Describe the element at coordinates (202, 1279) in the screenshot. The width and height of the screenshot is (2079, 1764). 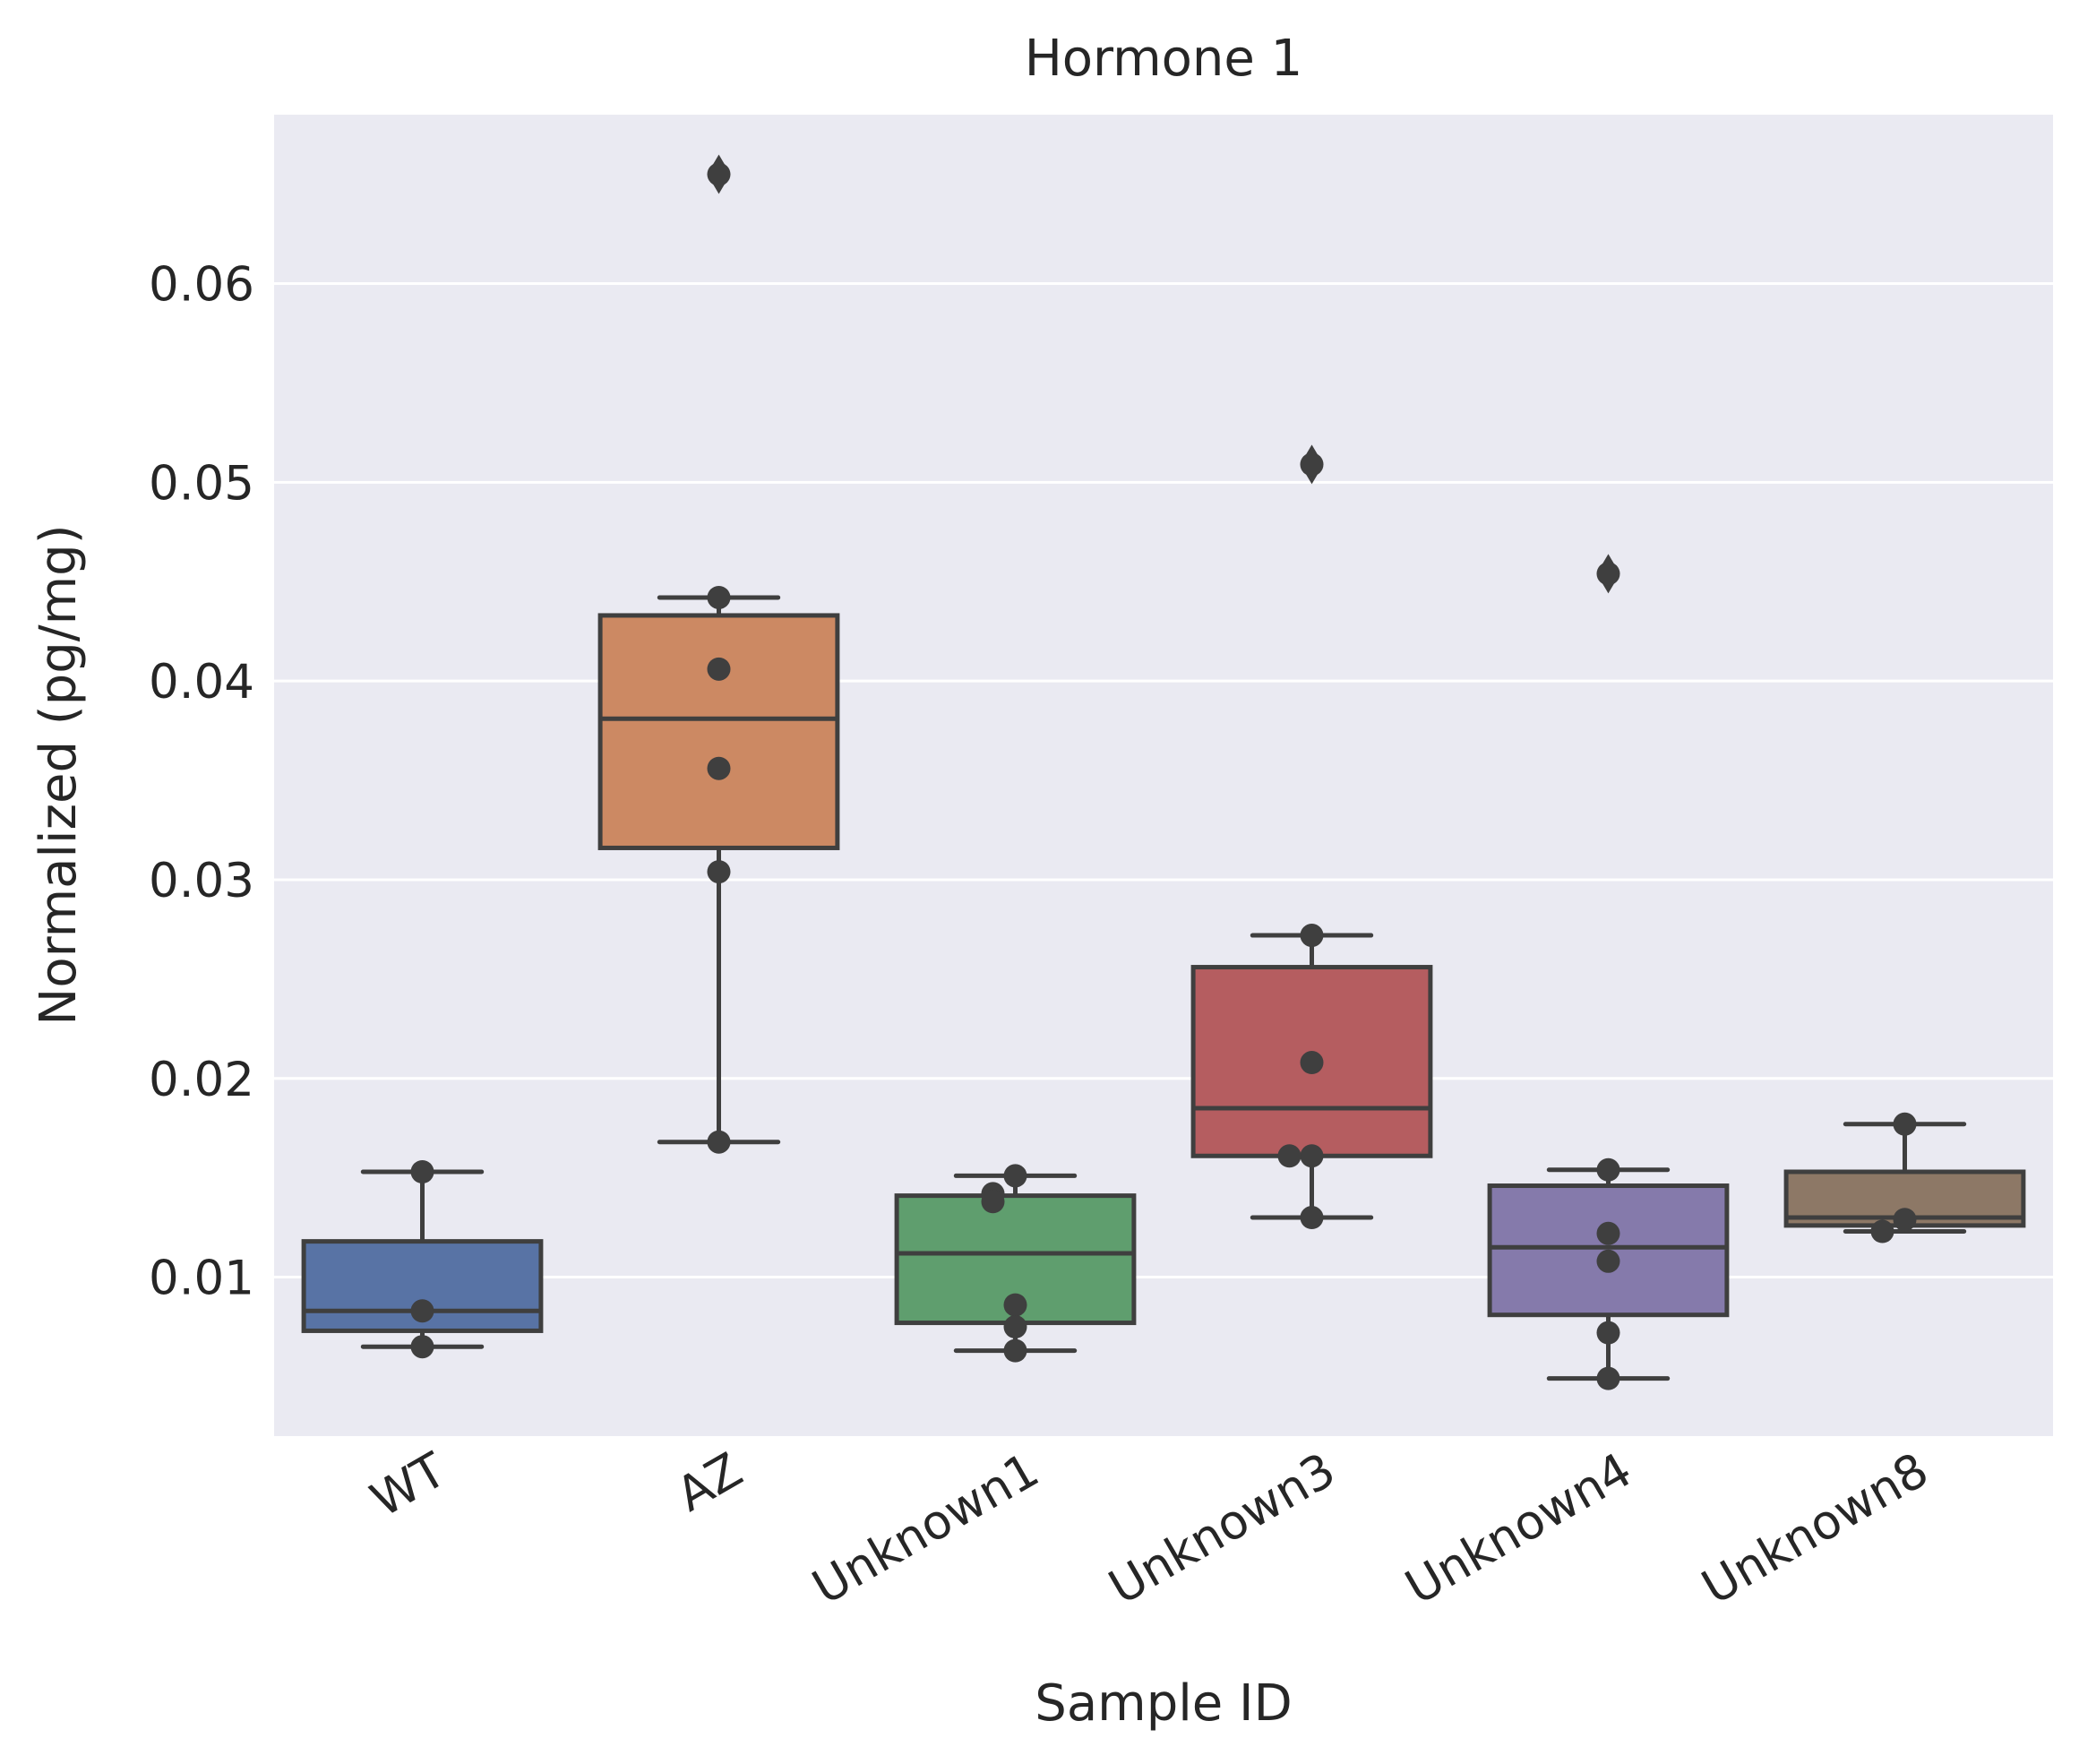
I see `y-tick-label: 0.01` at that location.